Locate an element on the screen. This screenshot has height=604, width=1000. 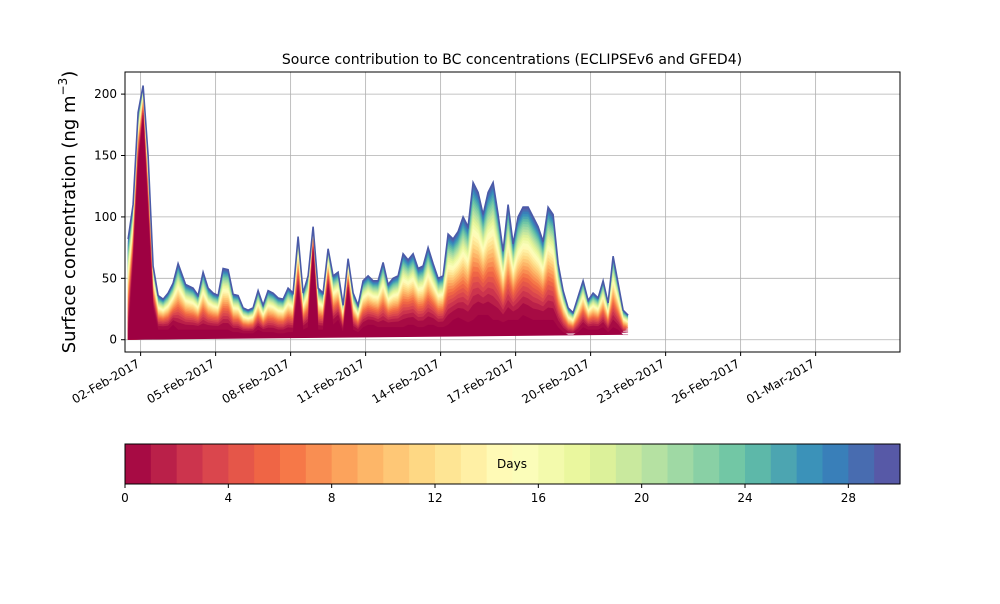
colorbar: 0 4 8 12 16 20 24 28 is located at coordinates (511, 474).